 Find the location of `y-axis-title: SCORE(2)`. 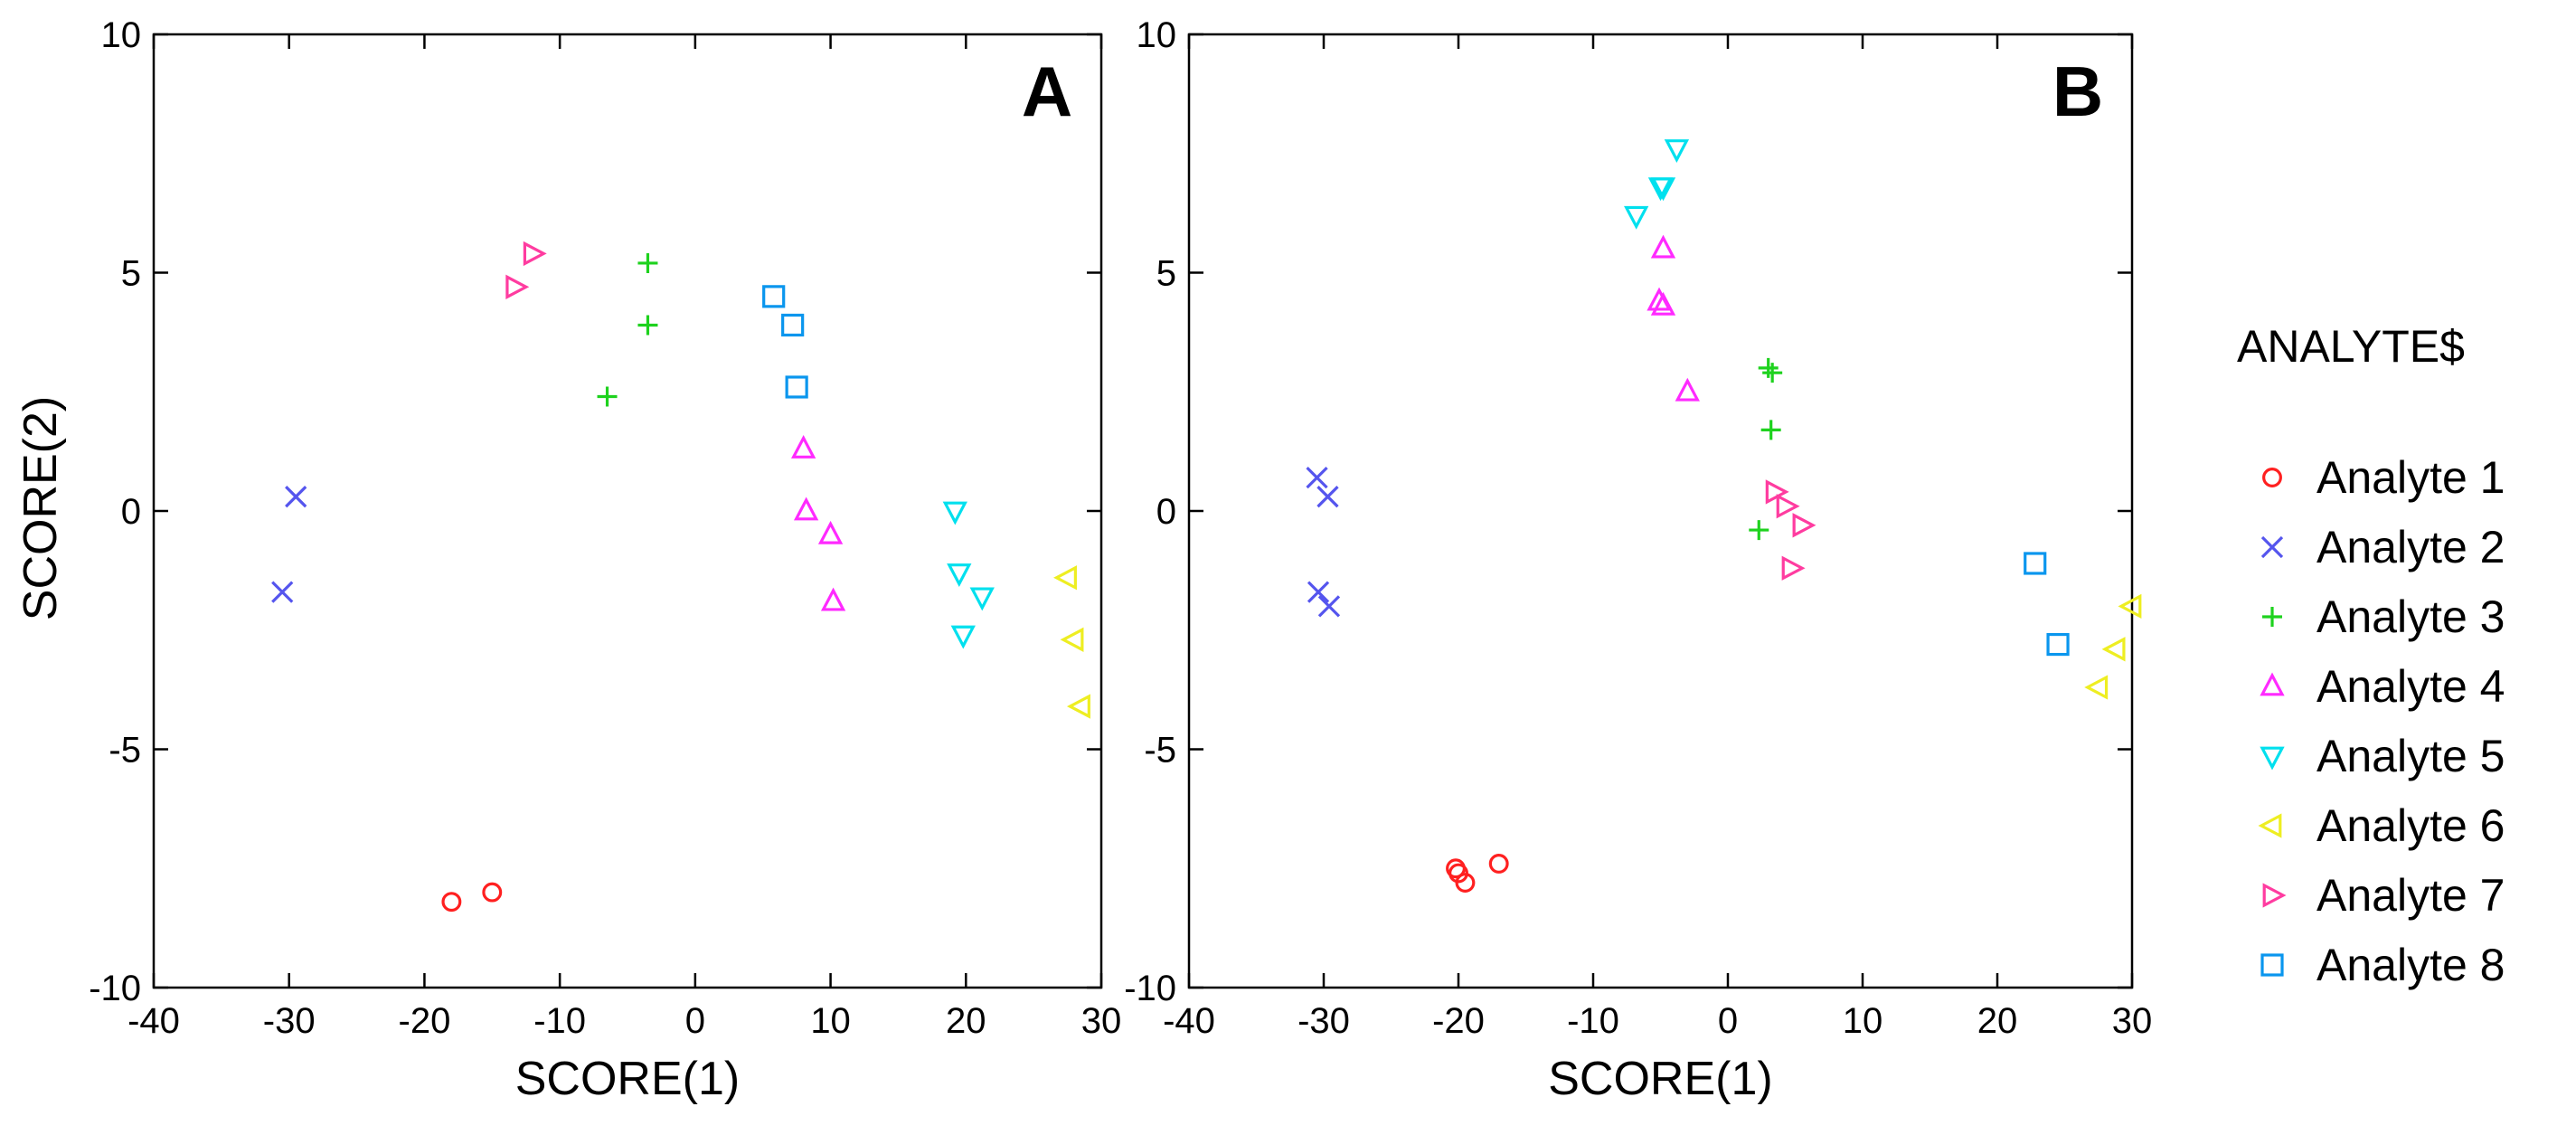

y-axis-title: SCORE(2) is located at coordinates (40, 508).